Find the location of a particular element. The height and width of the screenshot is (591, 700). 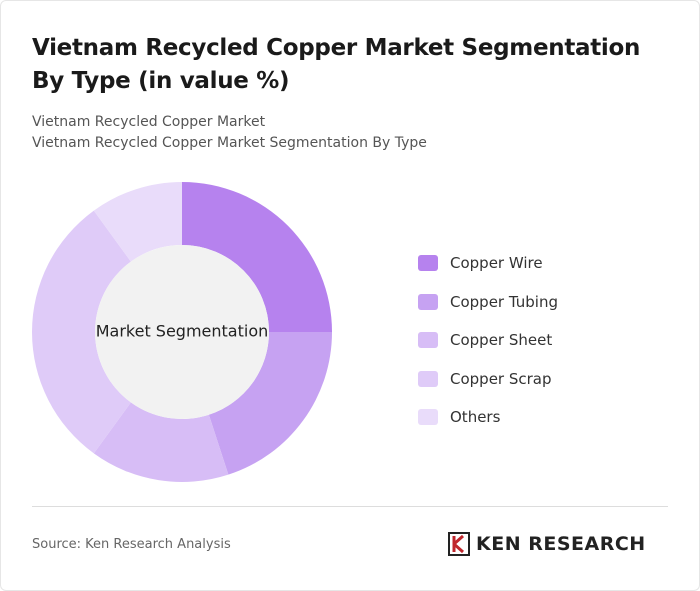

legend-label: Copper Wire is located at coordinates (496, 263).